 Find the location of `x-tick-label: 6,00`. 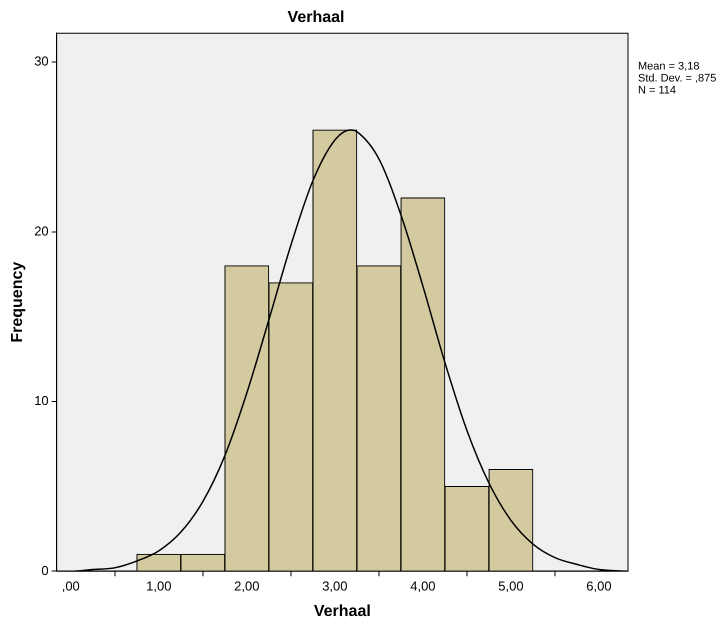

x-tick-label: 6,00 is located at coordinates (599, 586).